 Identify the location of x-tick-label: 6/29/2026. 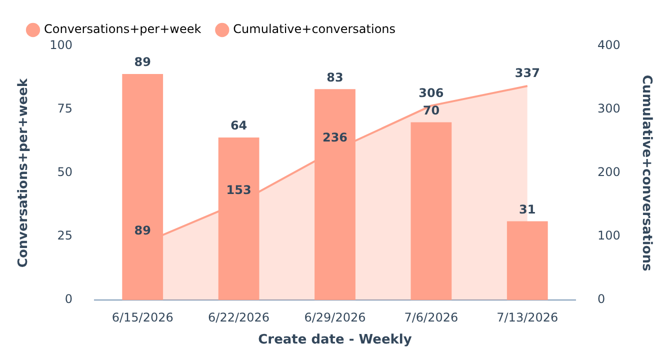
(335, 317).